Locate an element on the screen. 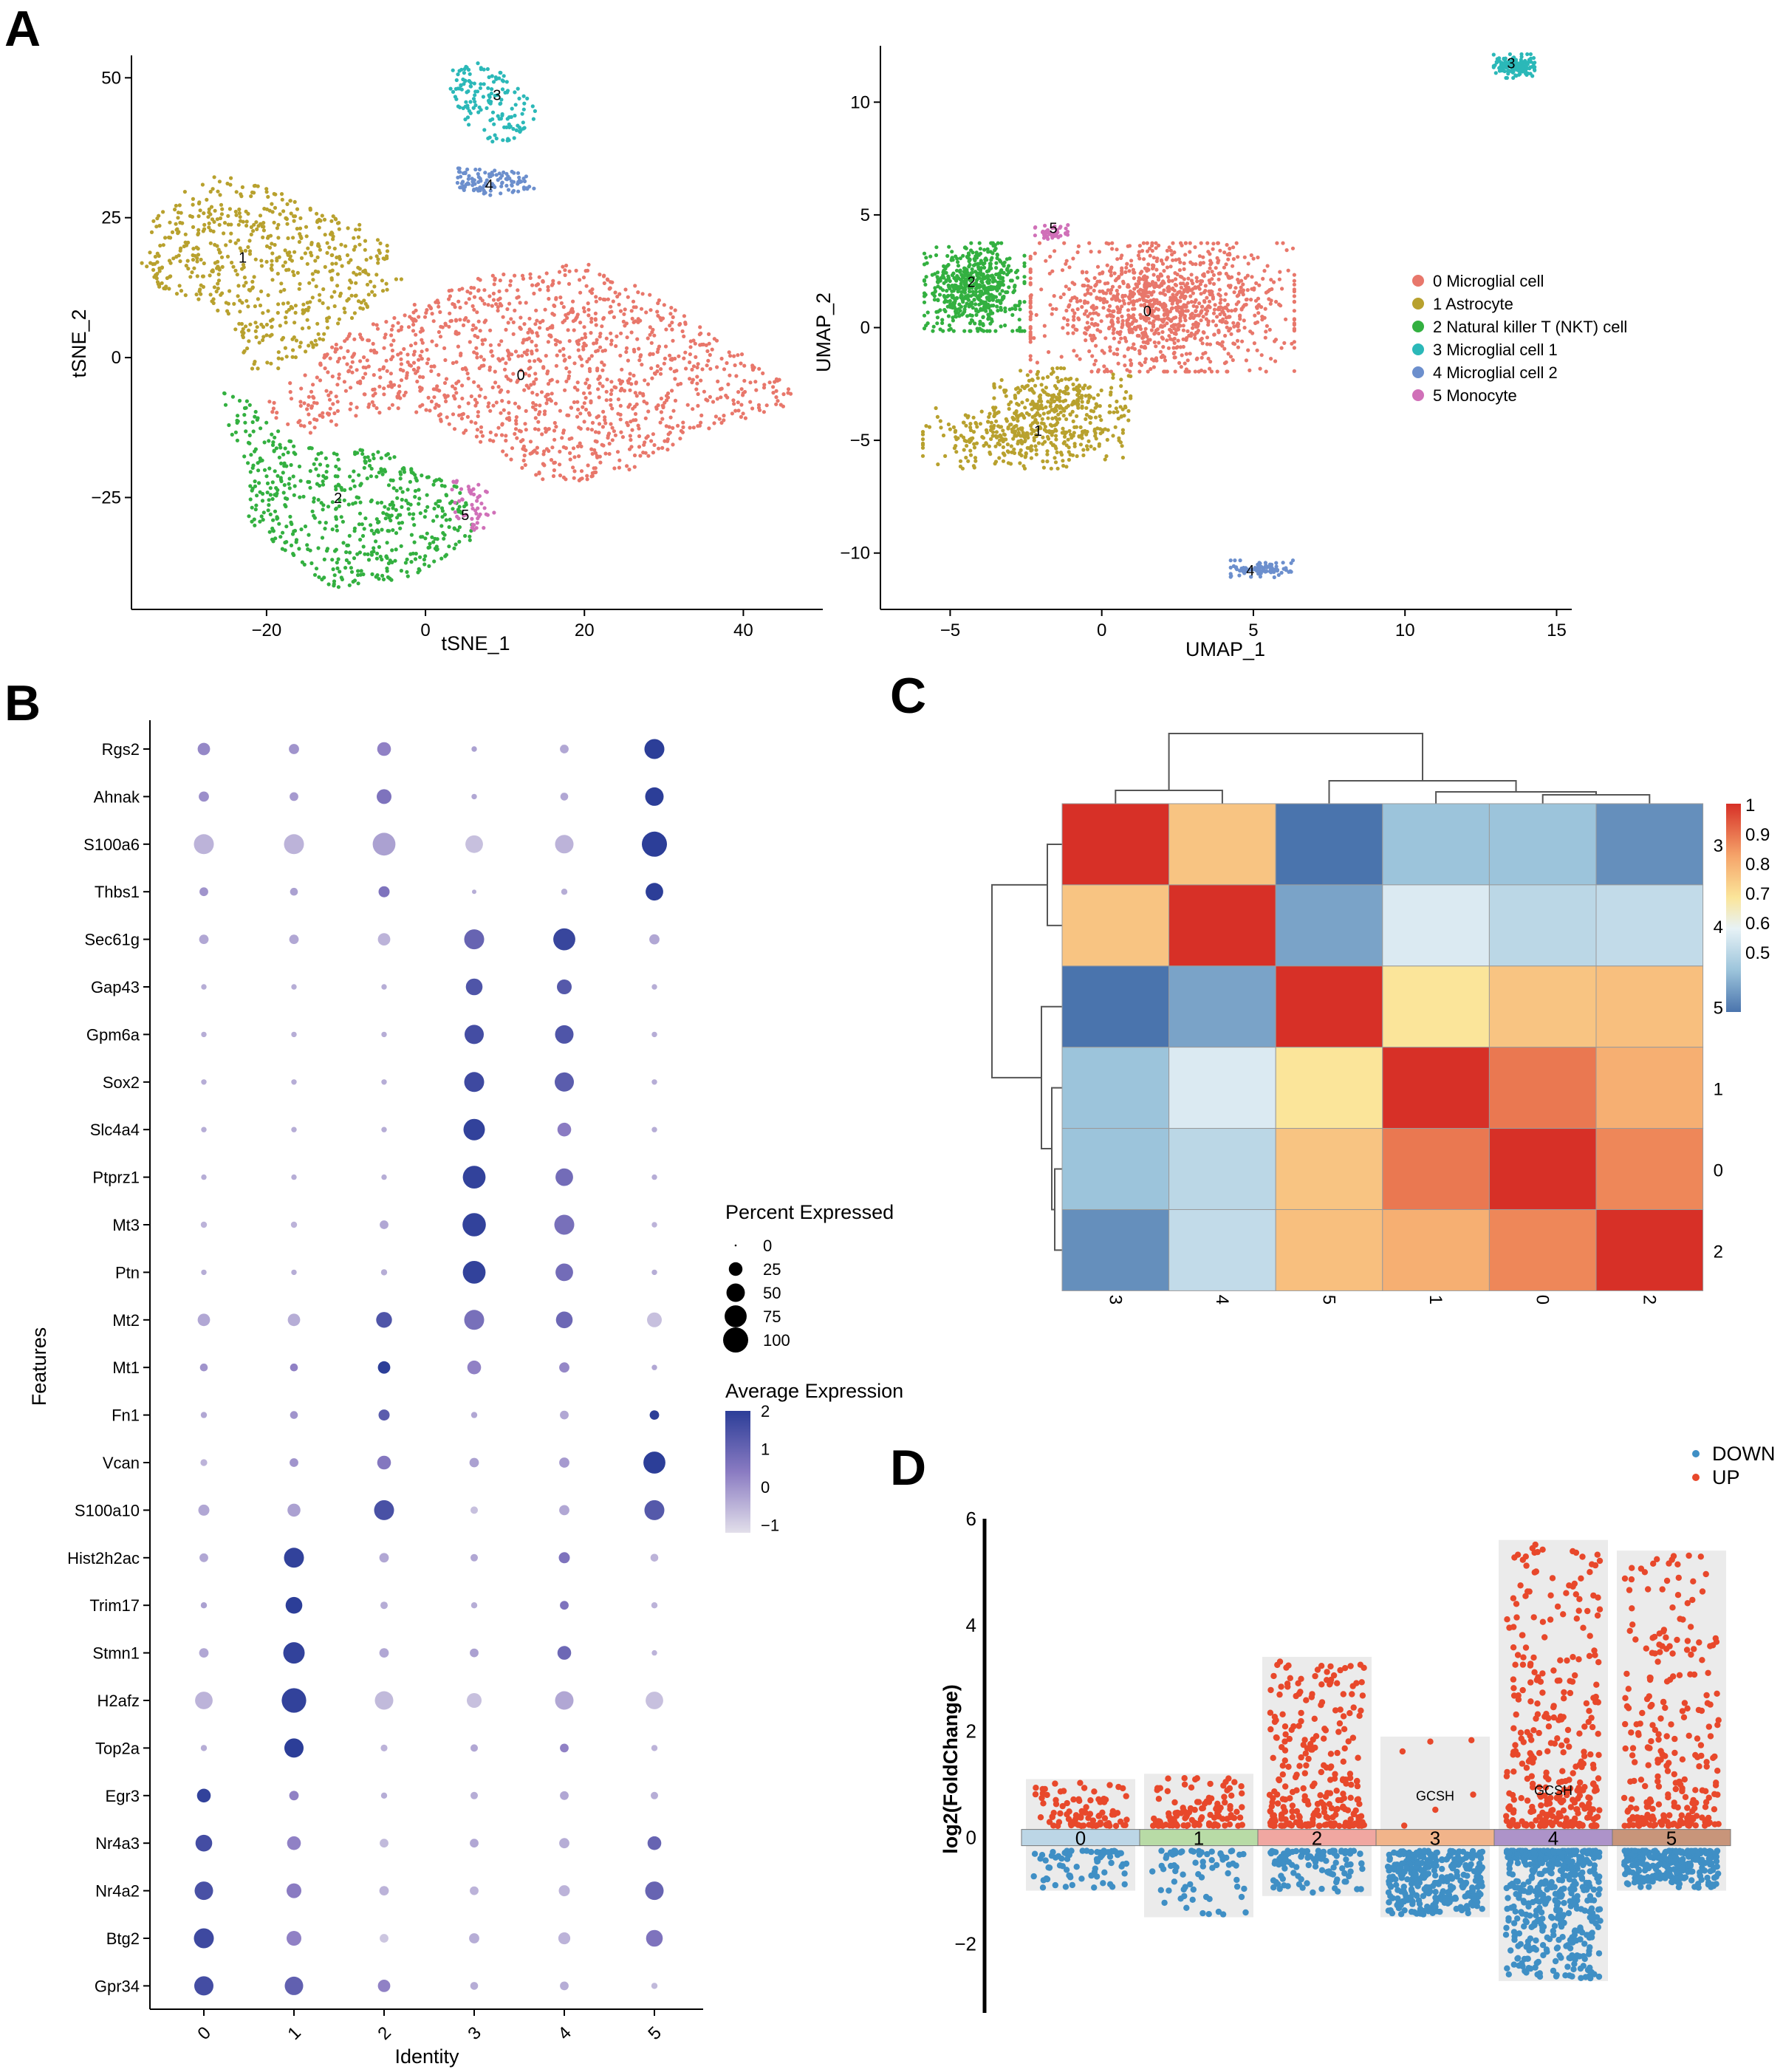 The image size is (1783, 2072). tsne-point-c5 is located at coordinates (480, 514).